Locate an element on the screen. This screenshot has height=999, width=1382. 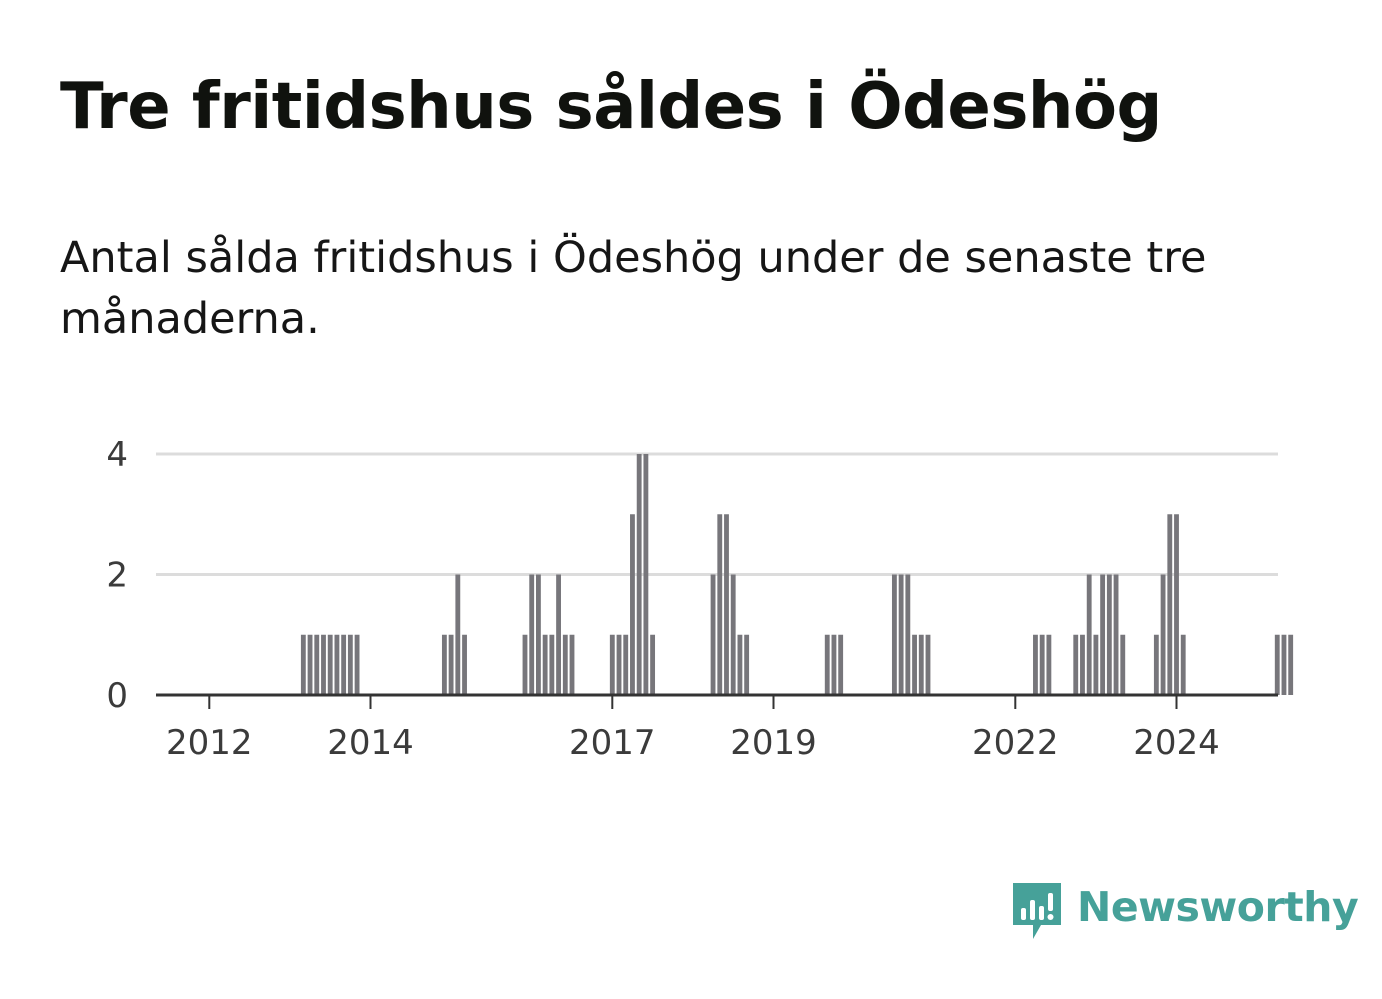
newsworthy-logo: Newsworthy is located at coordinates (1185, 911).